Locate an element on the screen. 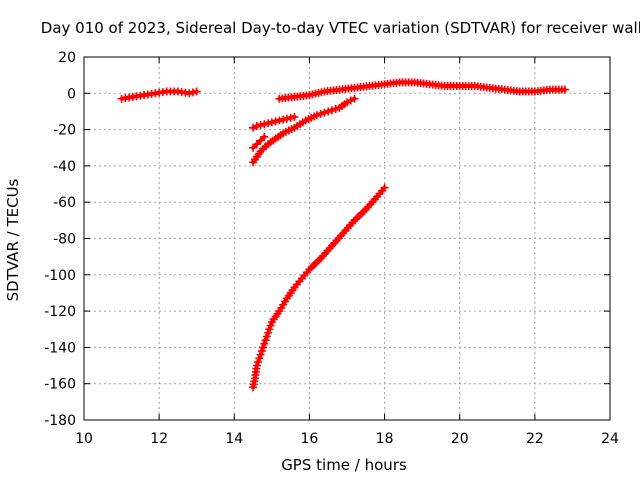 Image resolution: width=640 pixels, height=480 pixels. x-tick-label: 18 is located at coordinates (385, 439).